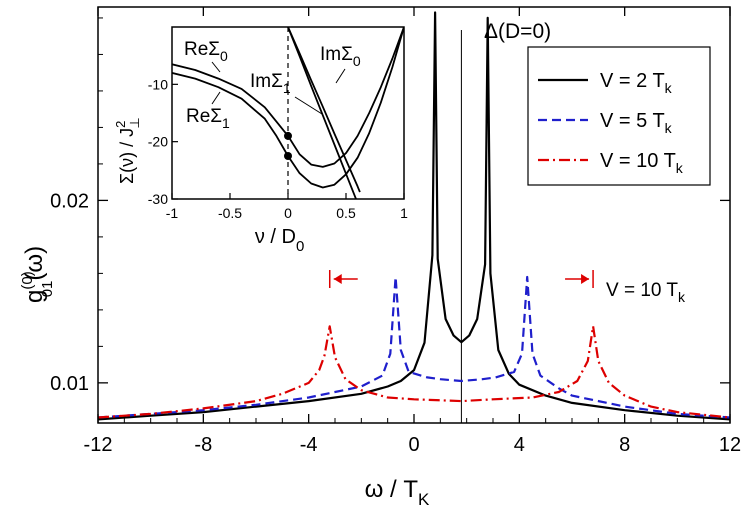 This screenshot has width=747, height=506. What do you see at coordinates (413, 445) in the screenshot?
I see `x-tick-label: 0` at bounding box center [413, 445].